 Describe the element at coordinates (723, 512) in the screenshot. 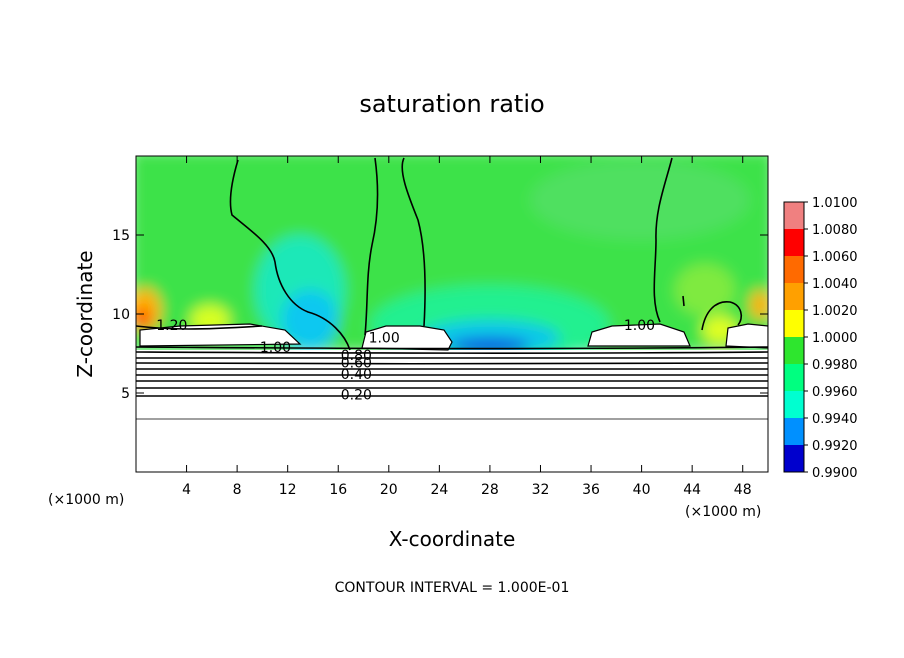

I see `x-unit-label-right: (×1000 m)` at that location.